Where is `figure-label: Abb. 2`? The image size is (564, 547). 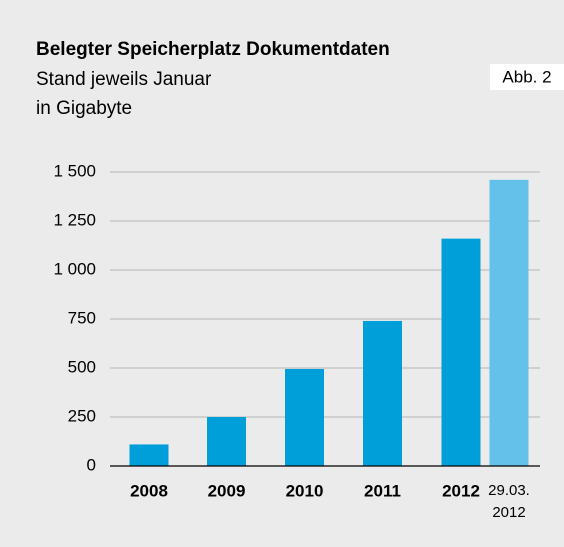
figure-label: Abb. 2 is located at coordinates (526, 76).